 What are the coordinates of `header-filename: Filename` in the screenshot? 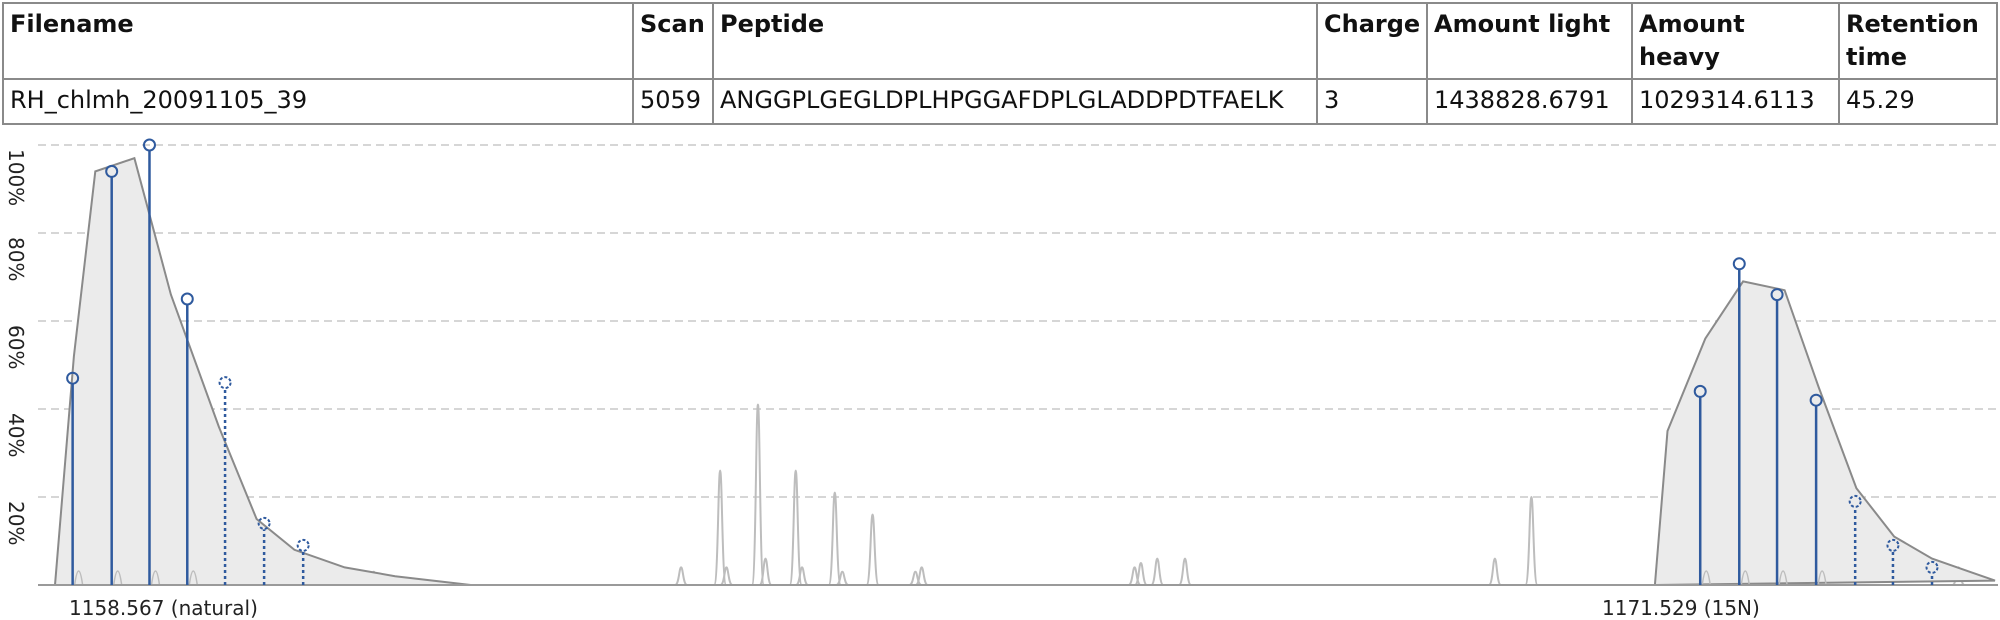 It's located at (318, 41).